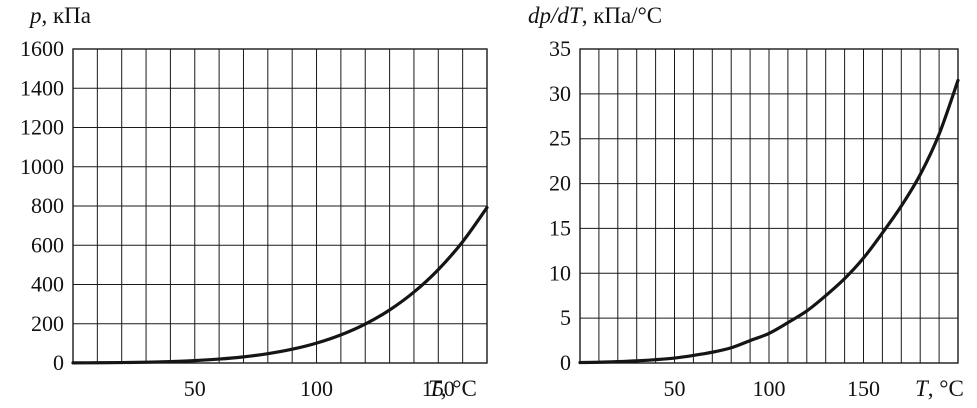  What do you see at coordinates (560, 48) in the screenshot?
I see `derivative-y-tick-label: 35` at bounding box center [560, 48].